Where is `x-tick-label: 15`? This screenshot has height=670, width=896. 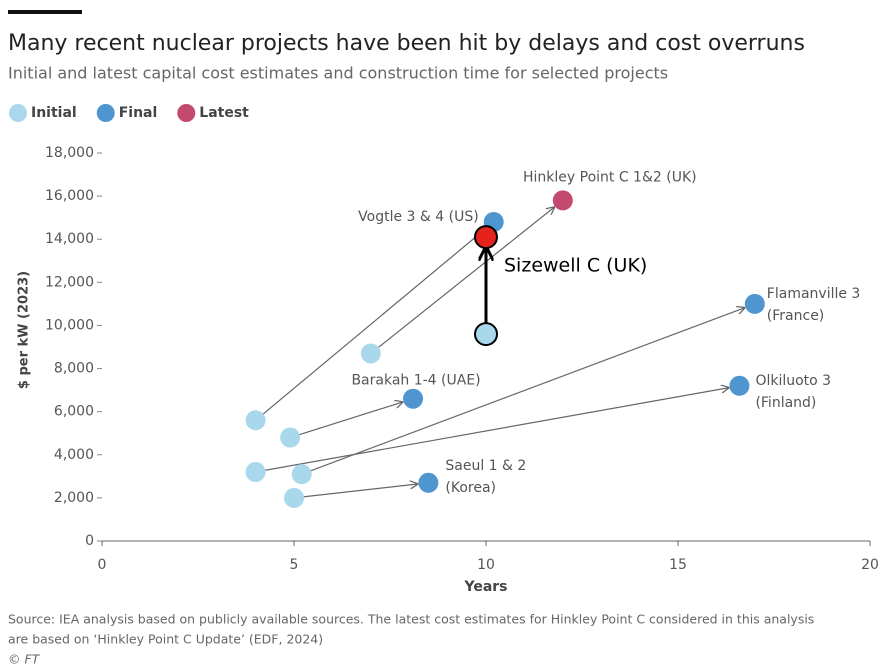 x-tick-label: 15 is located at coordinates (678, 565).